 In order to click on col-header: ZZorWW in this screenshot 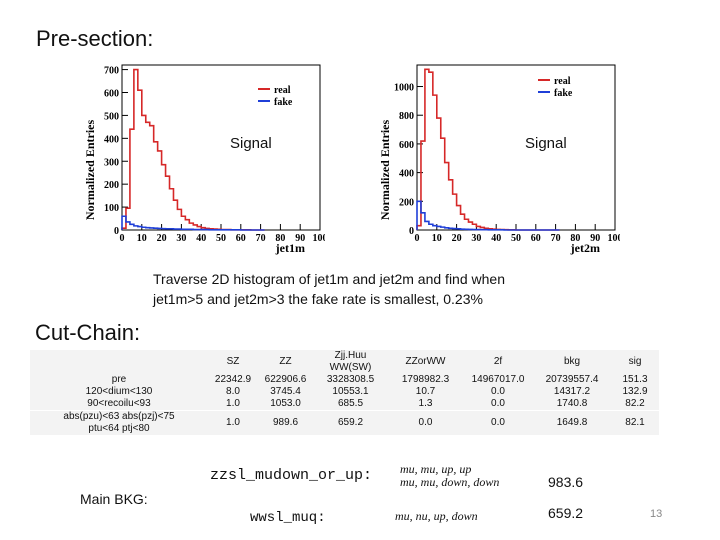, I will do `click(425, 361)`.